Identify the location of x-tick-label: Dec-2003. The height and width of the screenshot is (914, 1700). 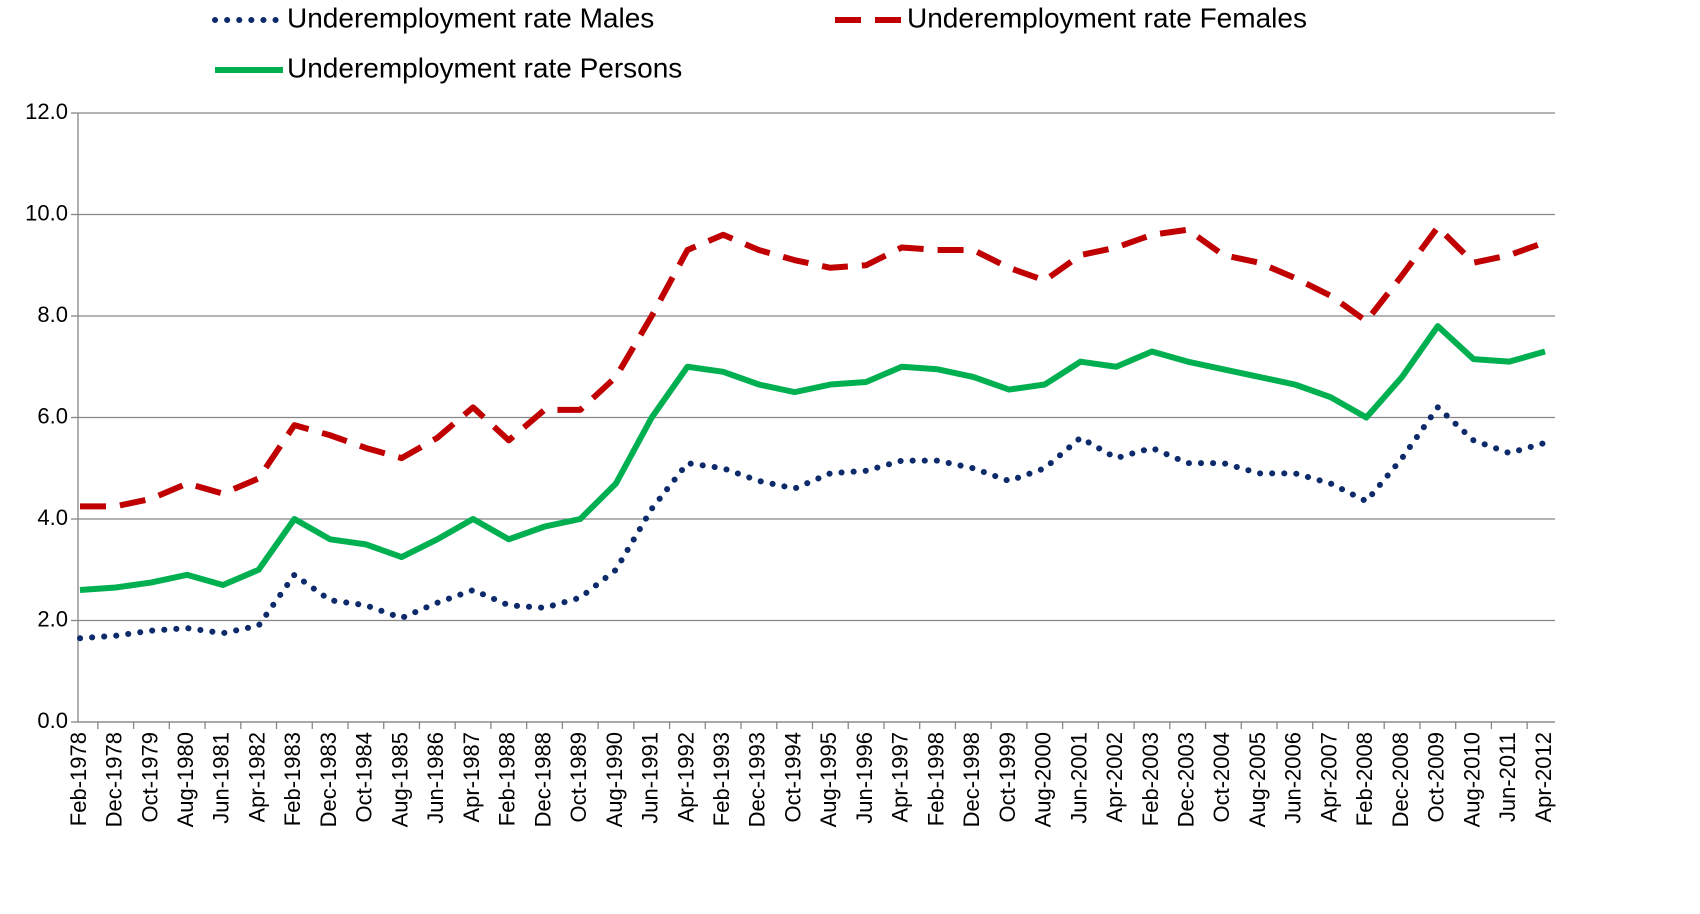
(1185, 779).